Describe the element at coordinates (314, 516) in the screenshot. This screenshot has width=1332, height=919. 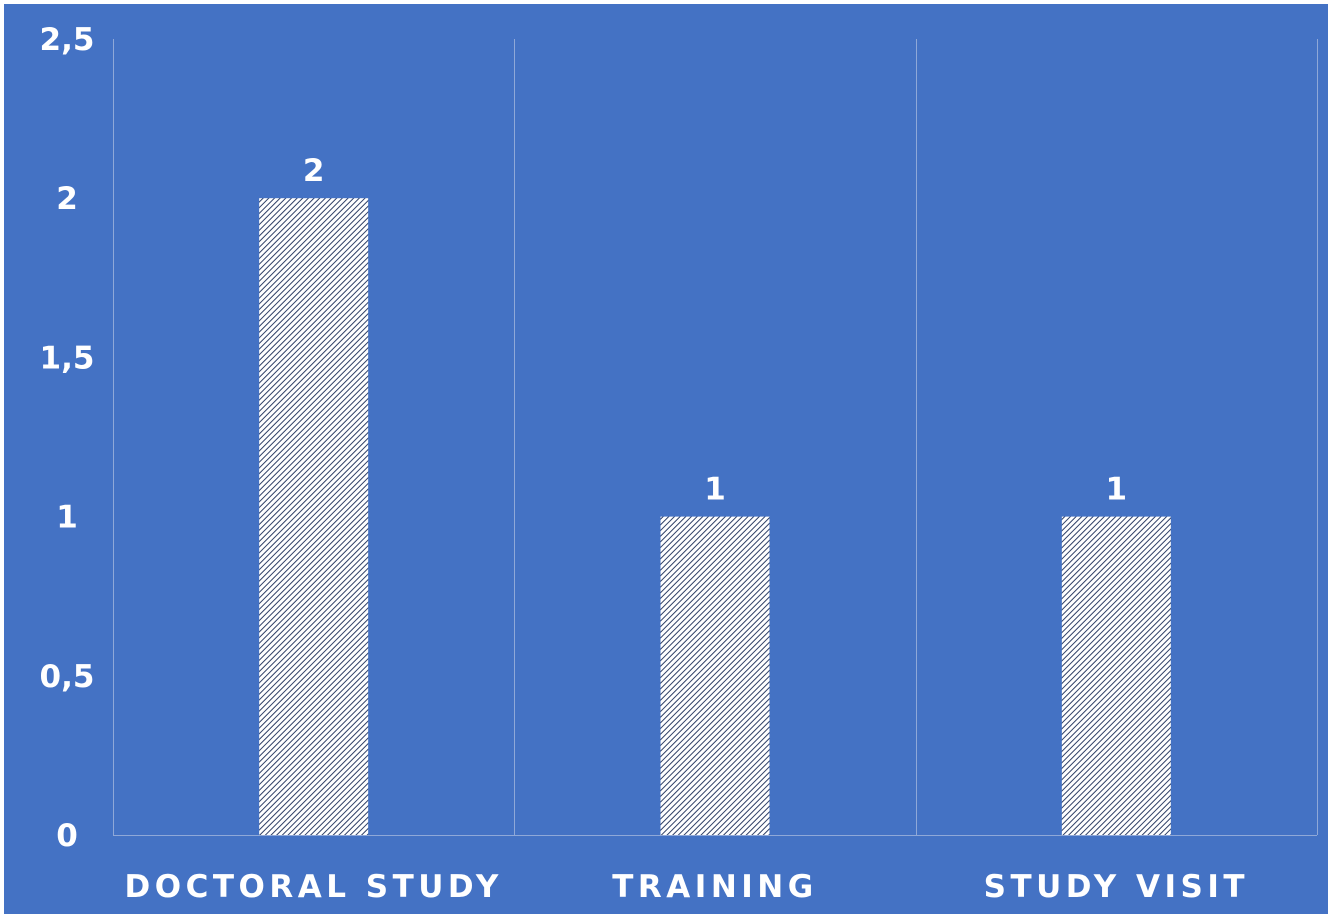
I see `bar-doctoral-study` at that location.